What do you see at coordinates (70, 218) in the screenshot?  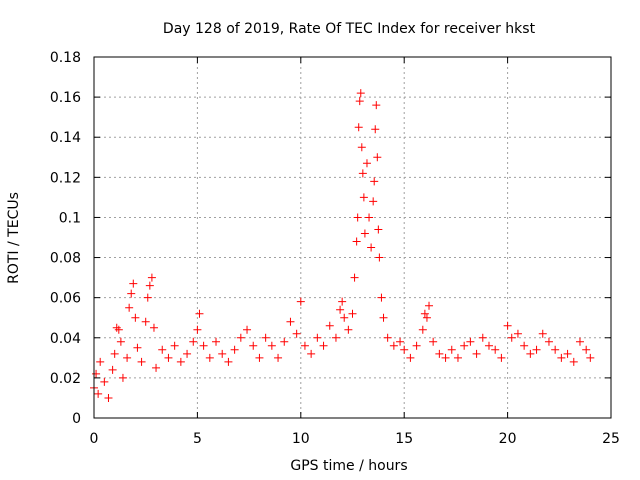 I see `y-tick-label: 0.1` at bounding box center [70, 218].